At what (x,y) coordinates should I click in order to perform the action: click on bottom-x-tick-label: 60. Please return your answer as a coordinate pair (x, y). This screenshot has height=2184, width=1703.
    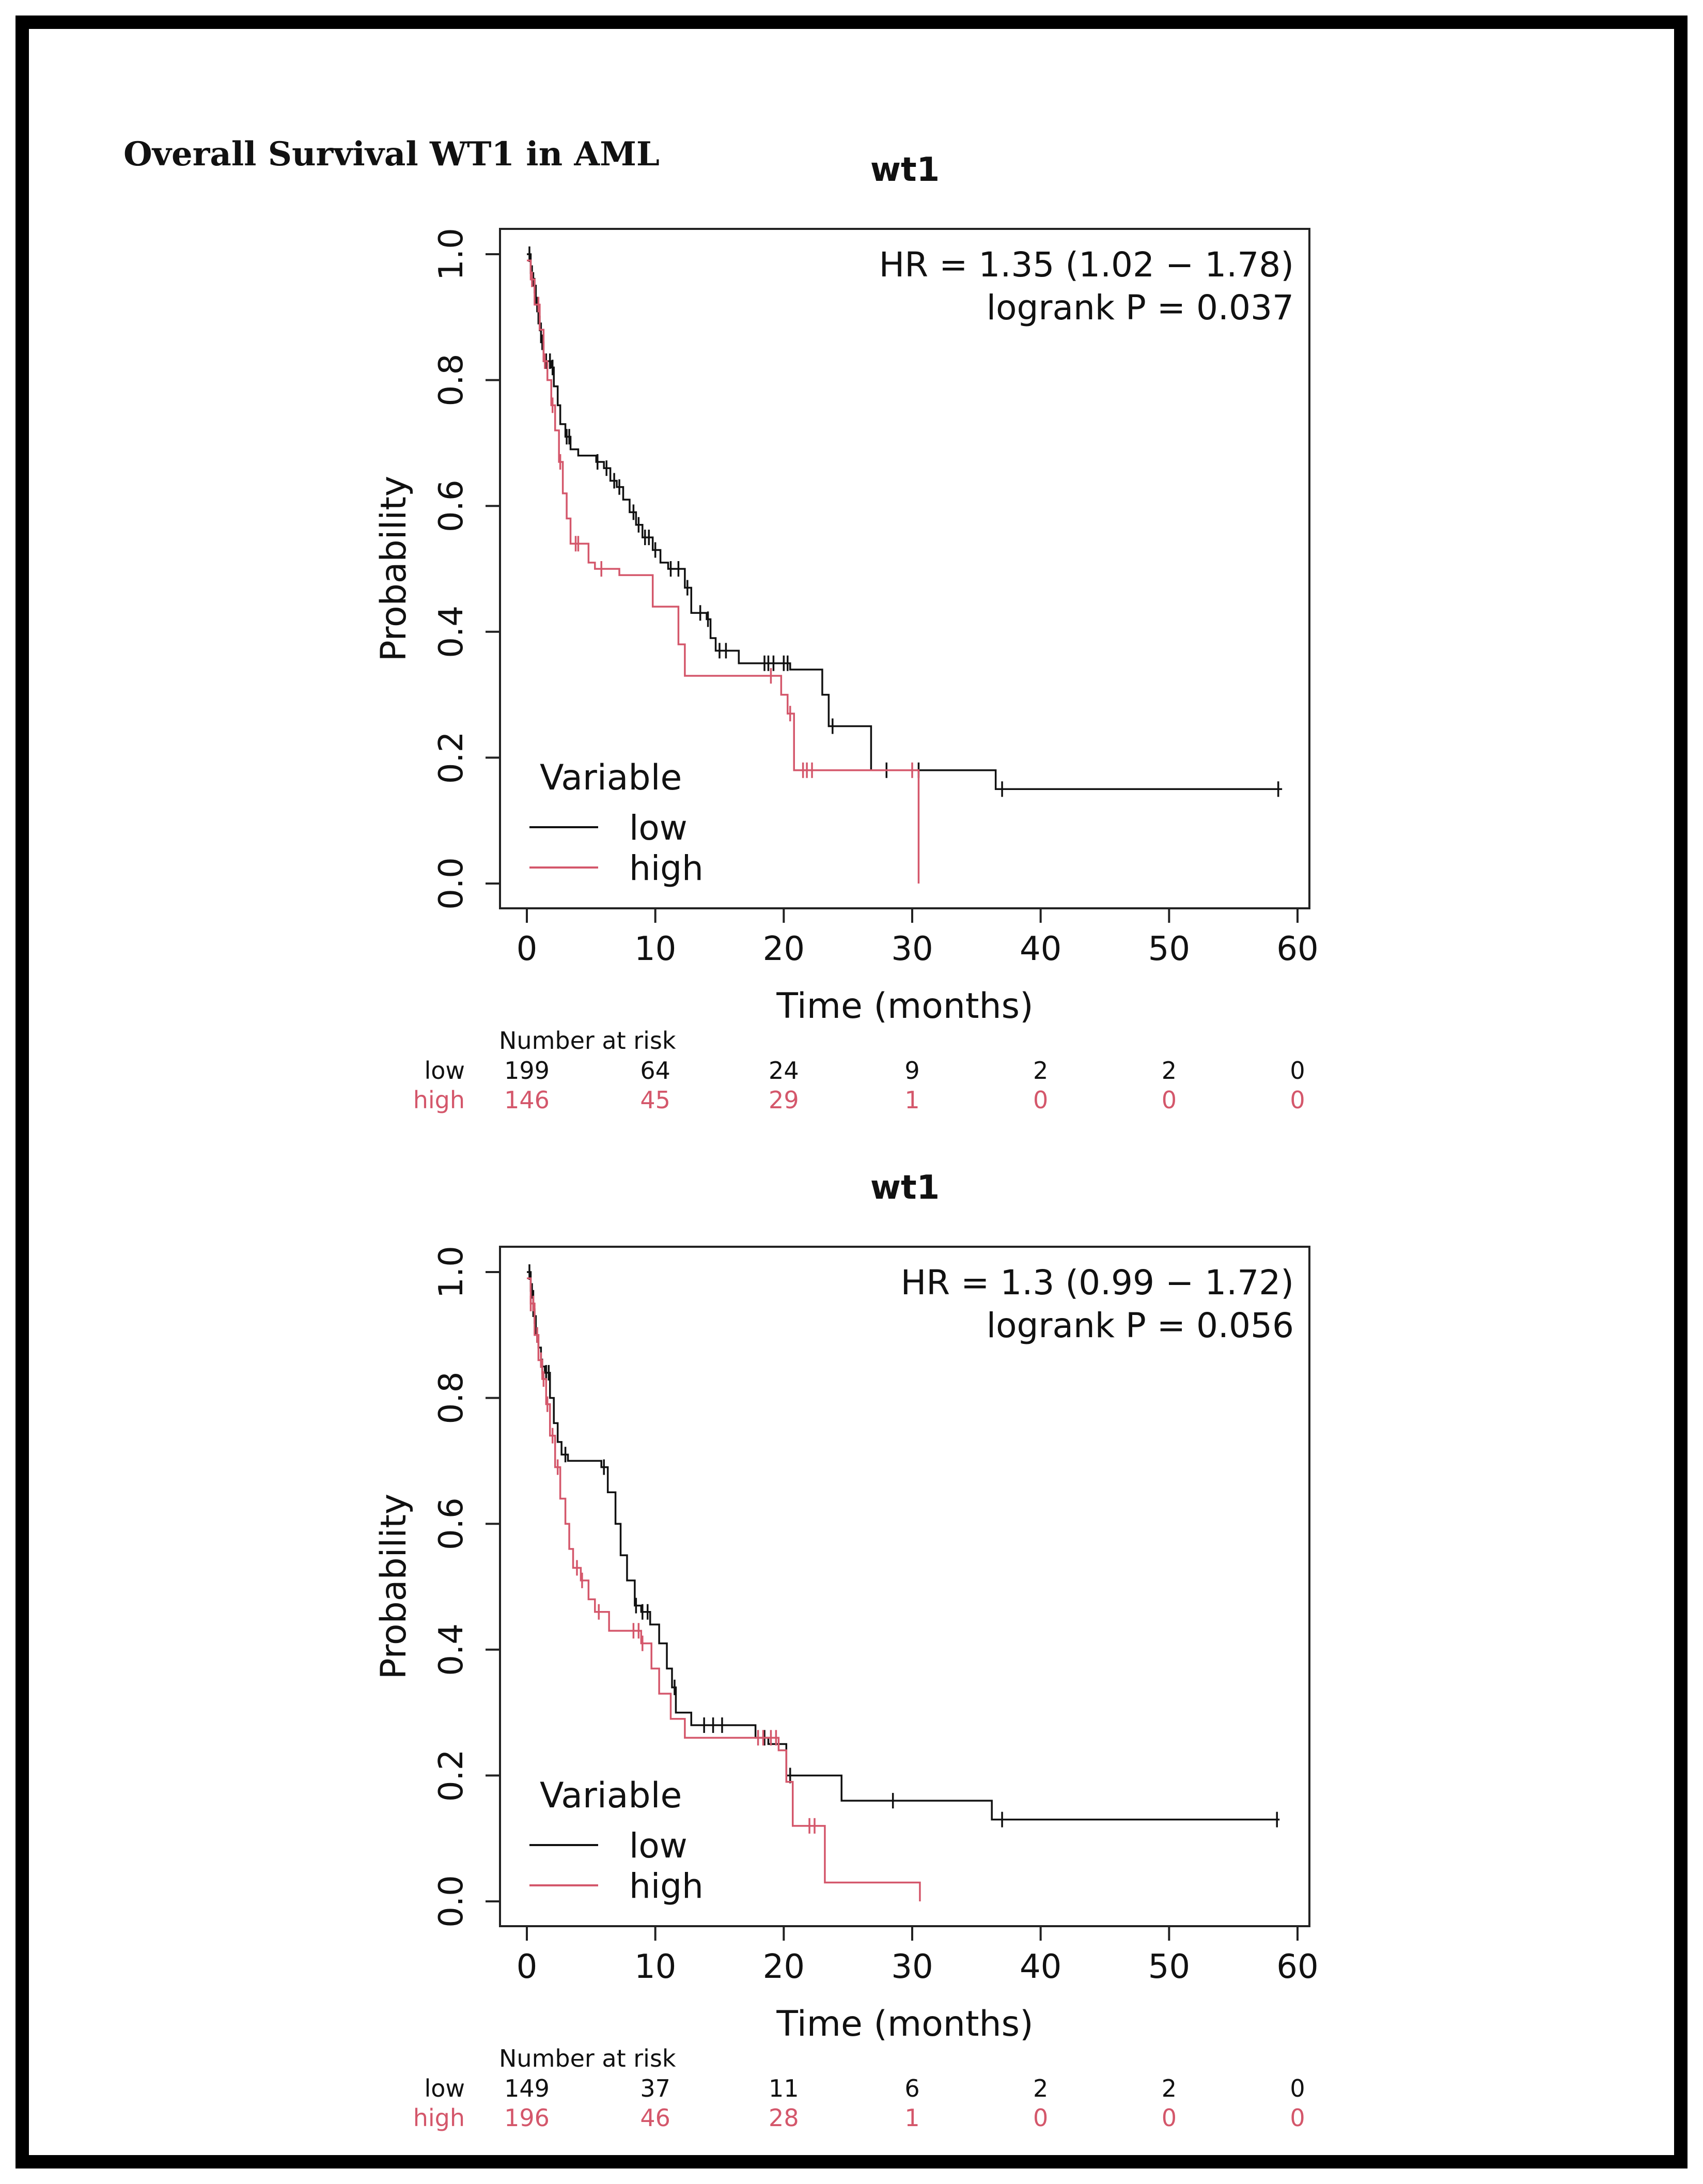
    Looking at the image, I should click on (1297, 1967).